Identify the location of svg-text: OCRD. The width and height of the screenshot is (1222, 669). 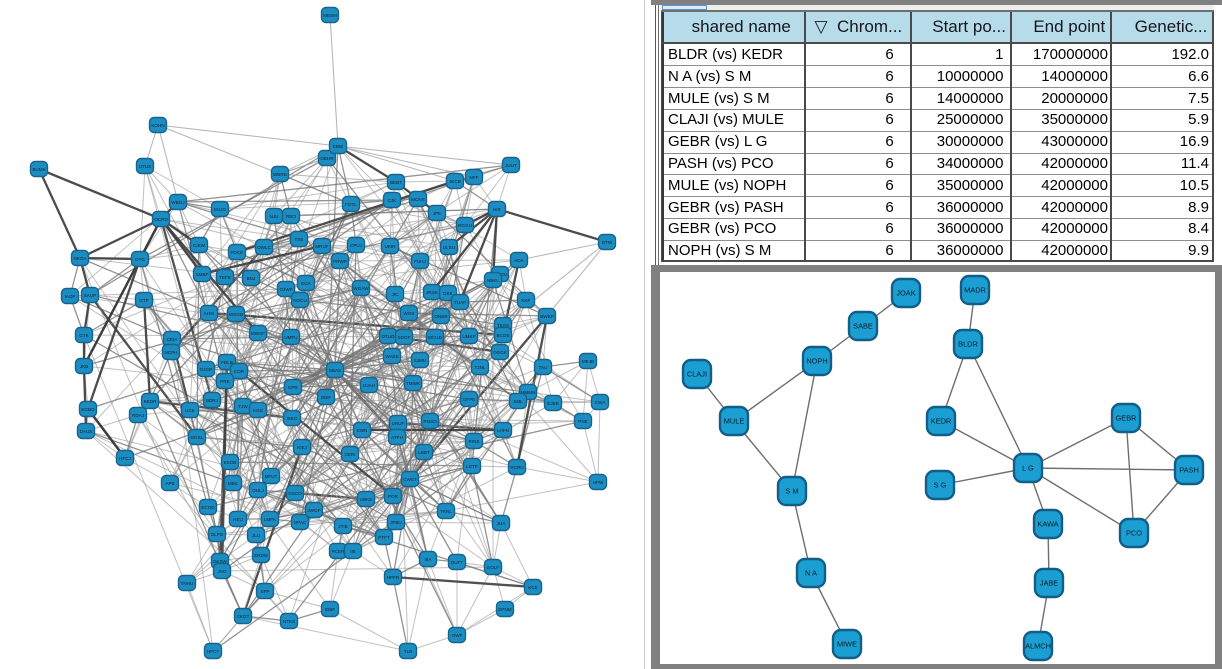
(161, 219).